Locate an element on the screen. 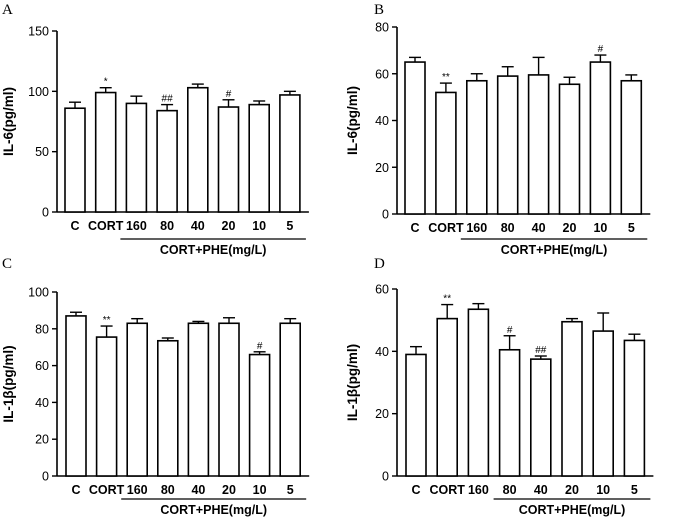  y-axis-label: IL-6(pg/ml) is located at coordinates (8, 121).